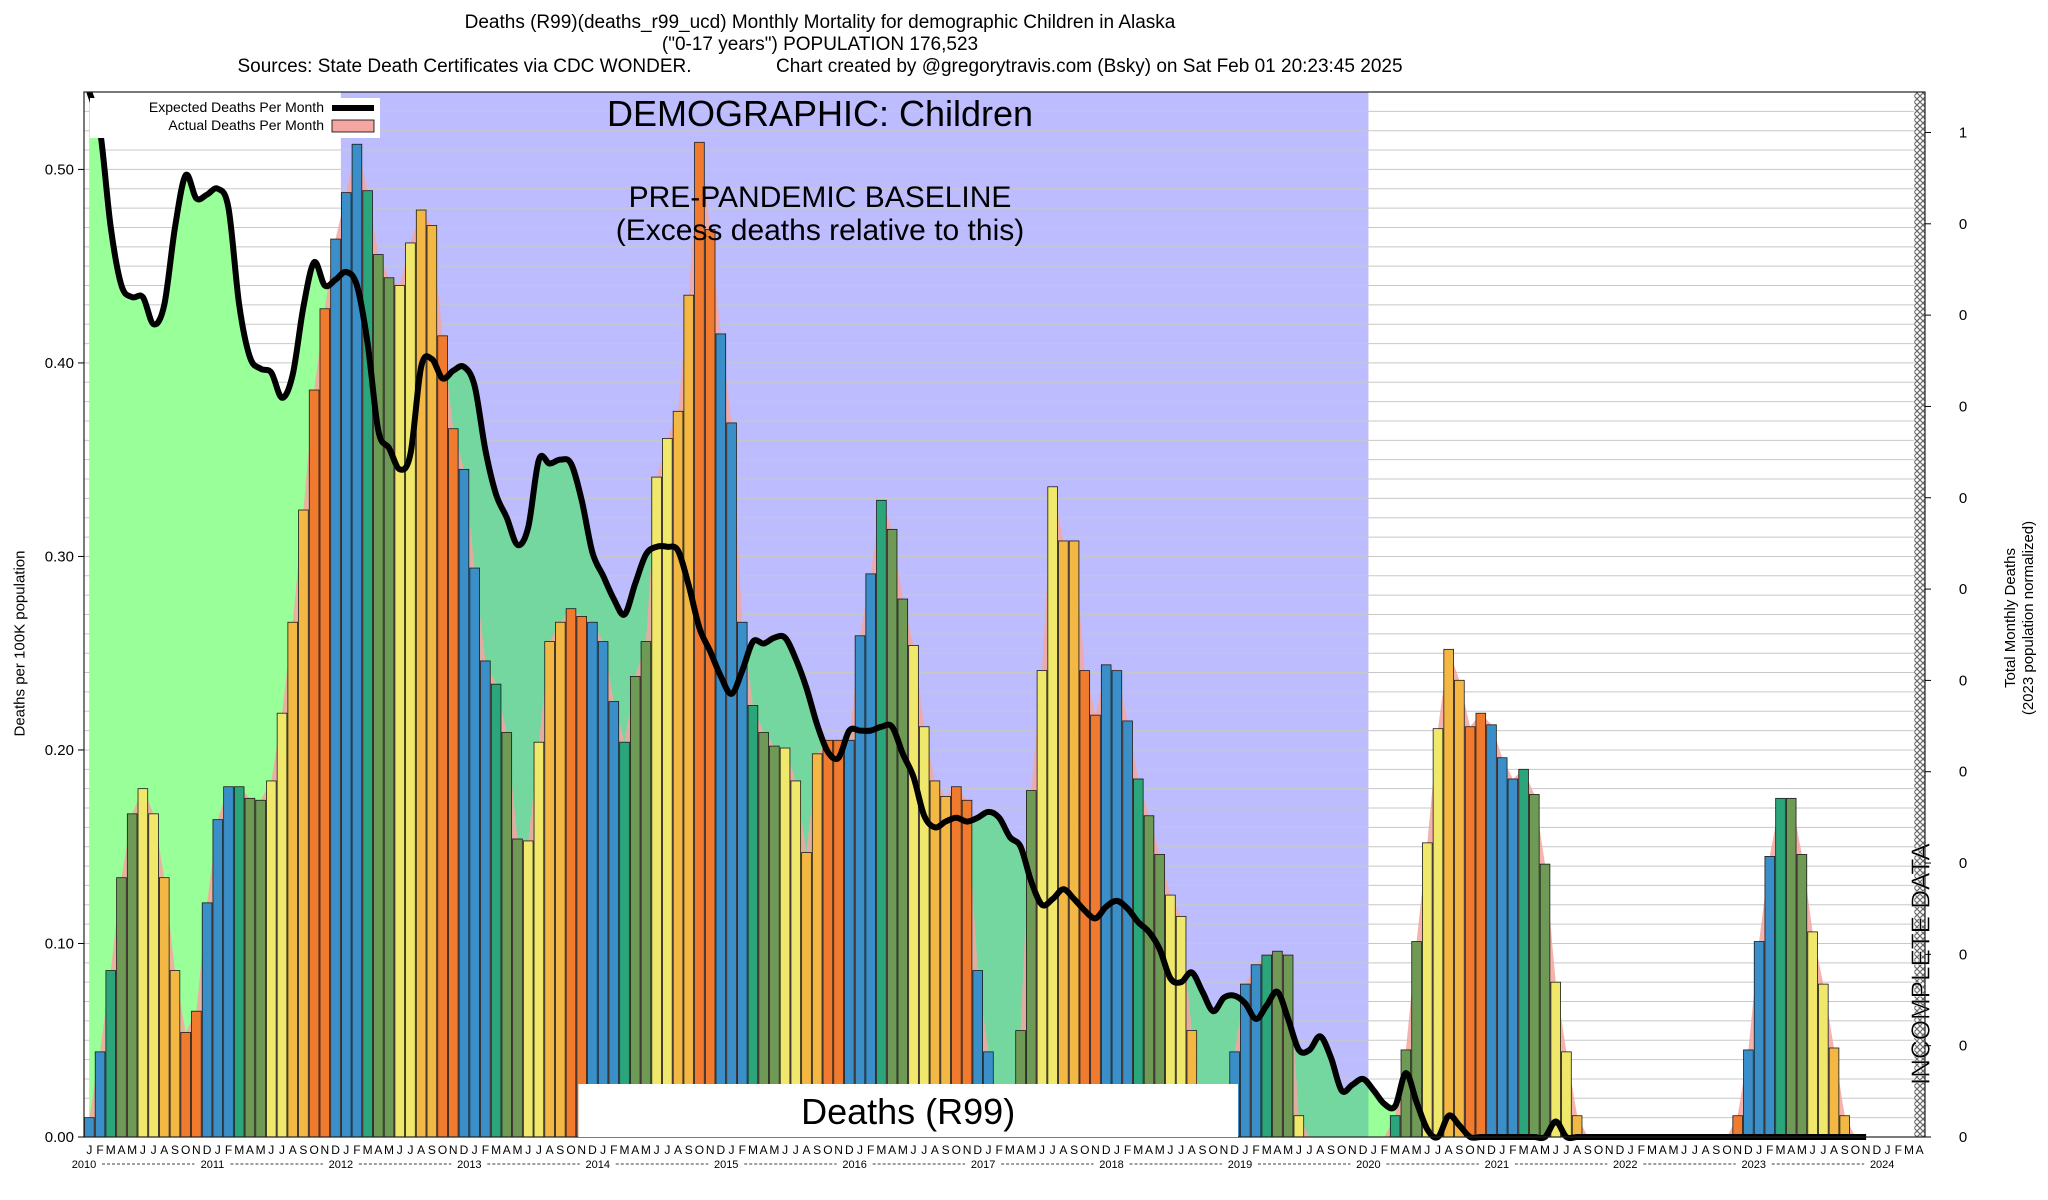 The height and width of the screenshot is (1200, 2048). I want to click on demographic-annotation: DEMOGRAPHIC: Children, so click(820, 113).